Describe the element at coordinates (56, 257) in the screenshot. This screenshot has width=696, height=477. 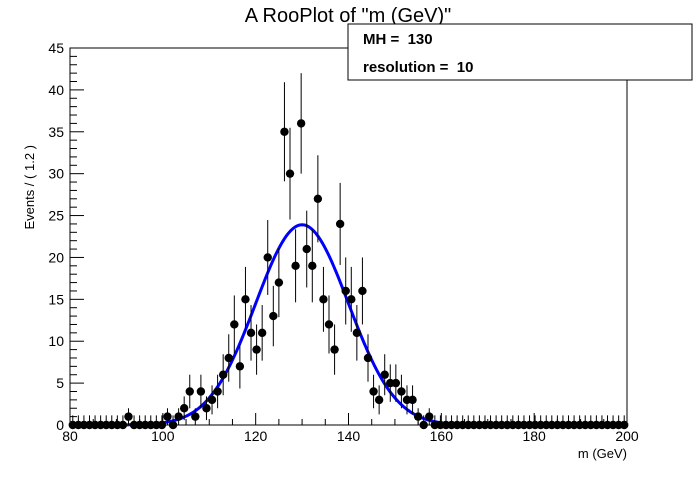
I see `y-tick-label: 20` at that location.